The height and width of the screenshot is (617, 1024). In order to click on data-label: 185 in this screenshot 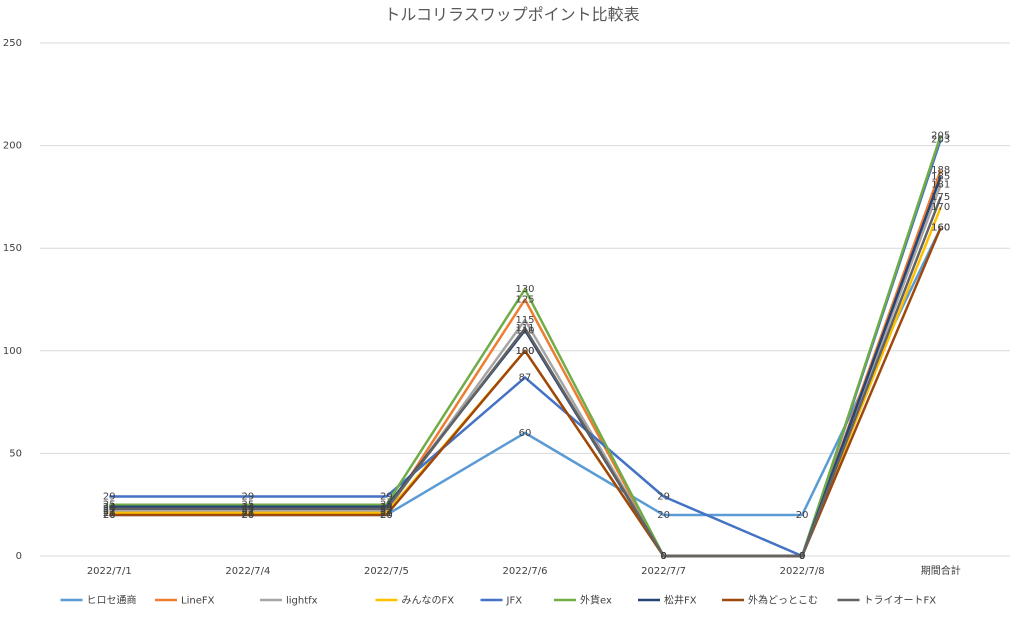, I will do `click(940, 176)`.